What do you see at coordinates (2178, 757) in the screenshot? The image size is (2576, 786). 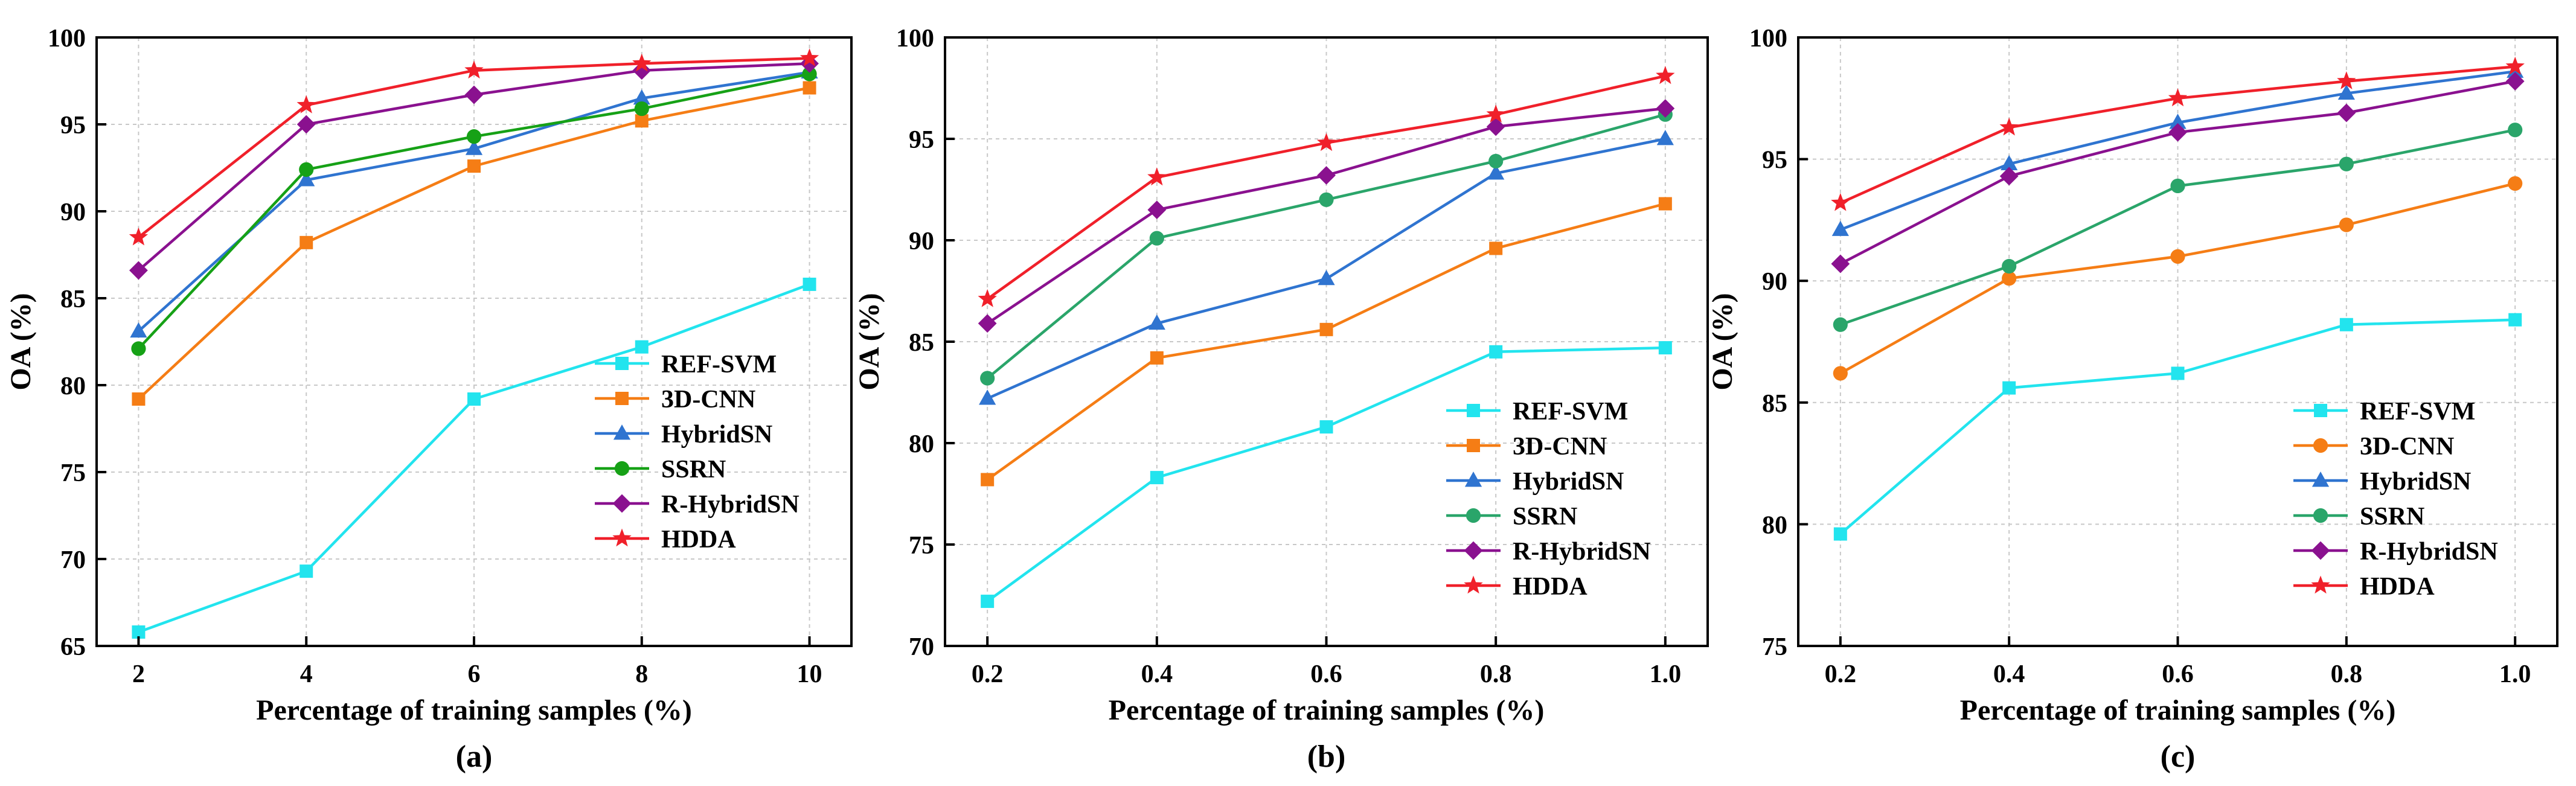 I see `panel-label: (c)` at bounding box center [2178, 757].